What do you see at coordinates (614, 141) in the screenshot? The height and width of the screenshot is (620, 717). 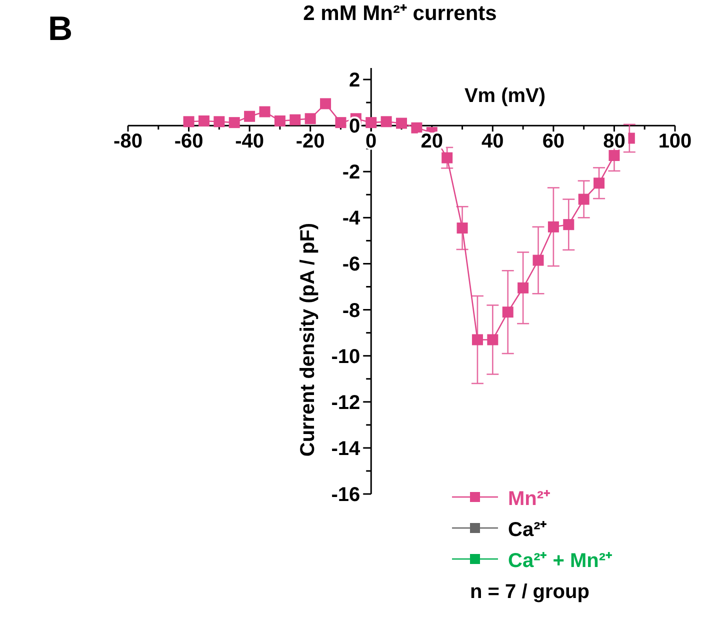 I see `x-tick-label: 80` at bounding box center [614, 141].